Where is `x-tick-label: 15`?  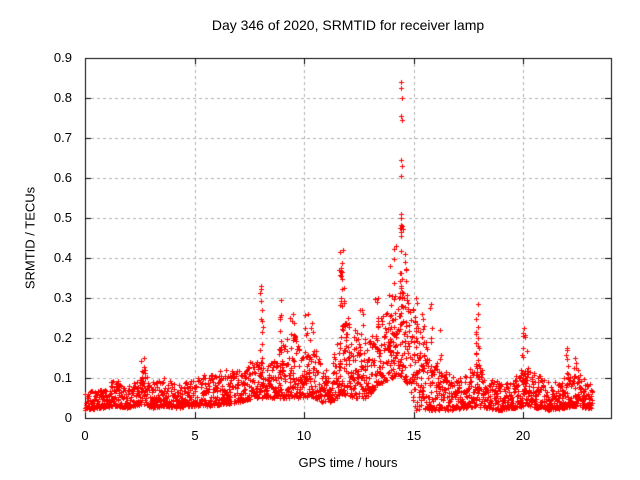 x-tick-label: 15 is located at coordinates (414, 435).